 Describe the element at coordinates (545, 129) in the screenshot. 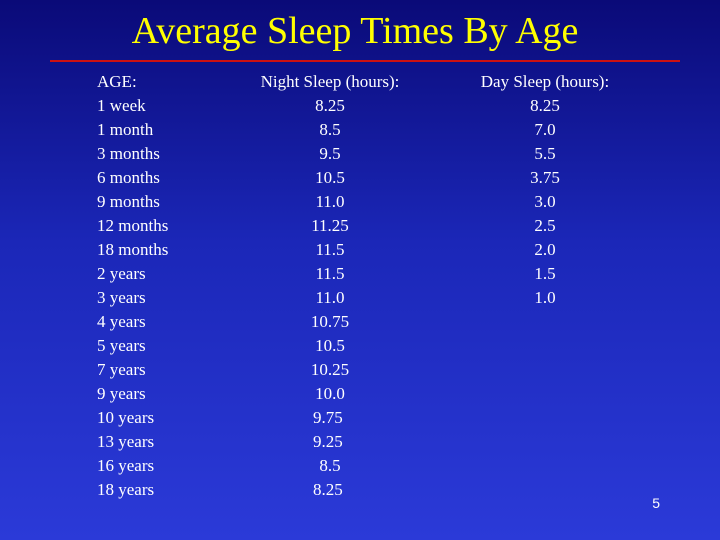

I see `day-sleep-cell: 7.0` at that location.